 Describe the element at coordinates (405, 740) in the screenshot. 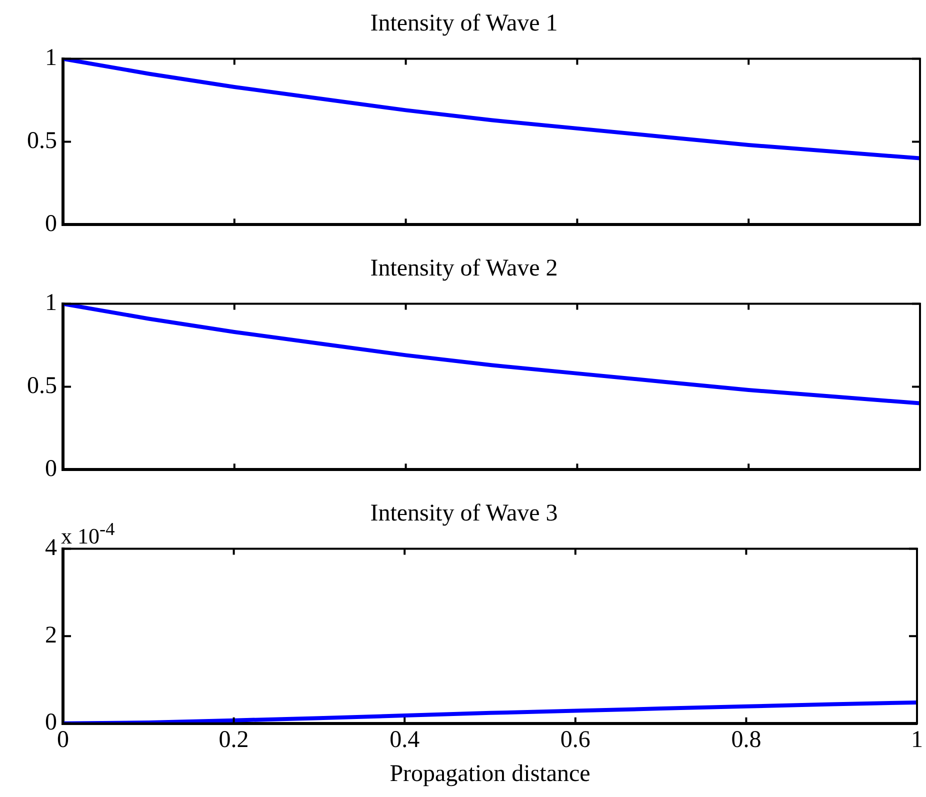

I see `x-tick-label: 0.4` at that location.